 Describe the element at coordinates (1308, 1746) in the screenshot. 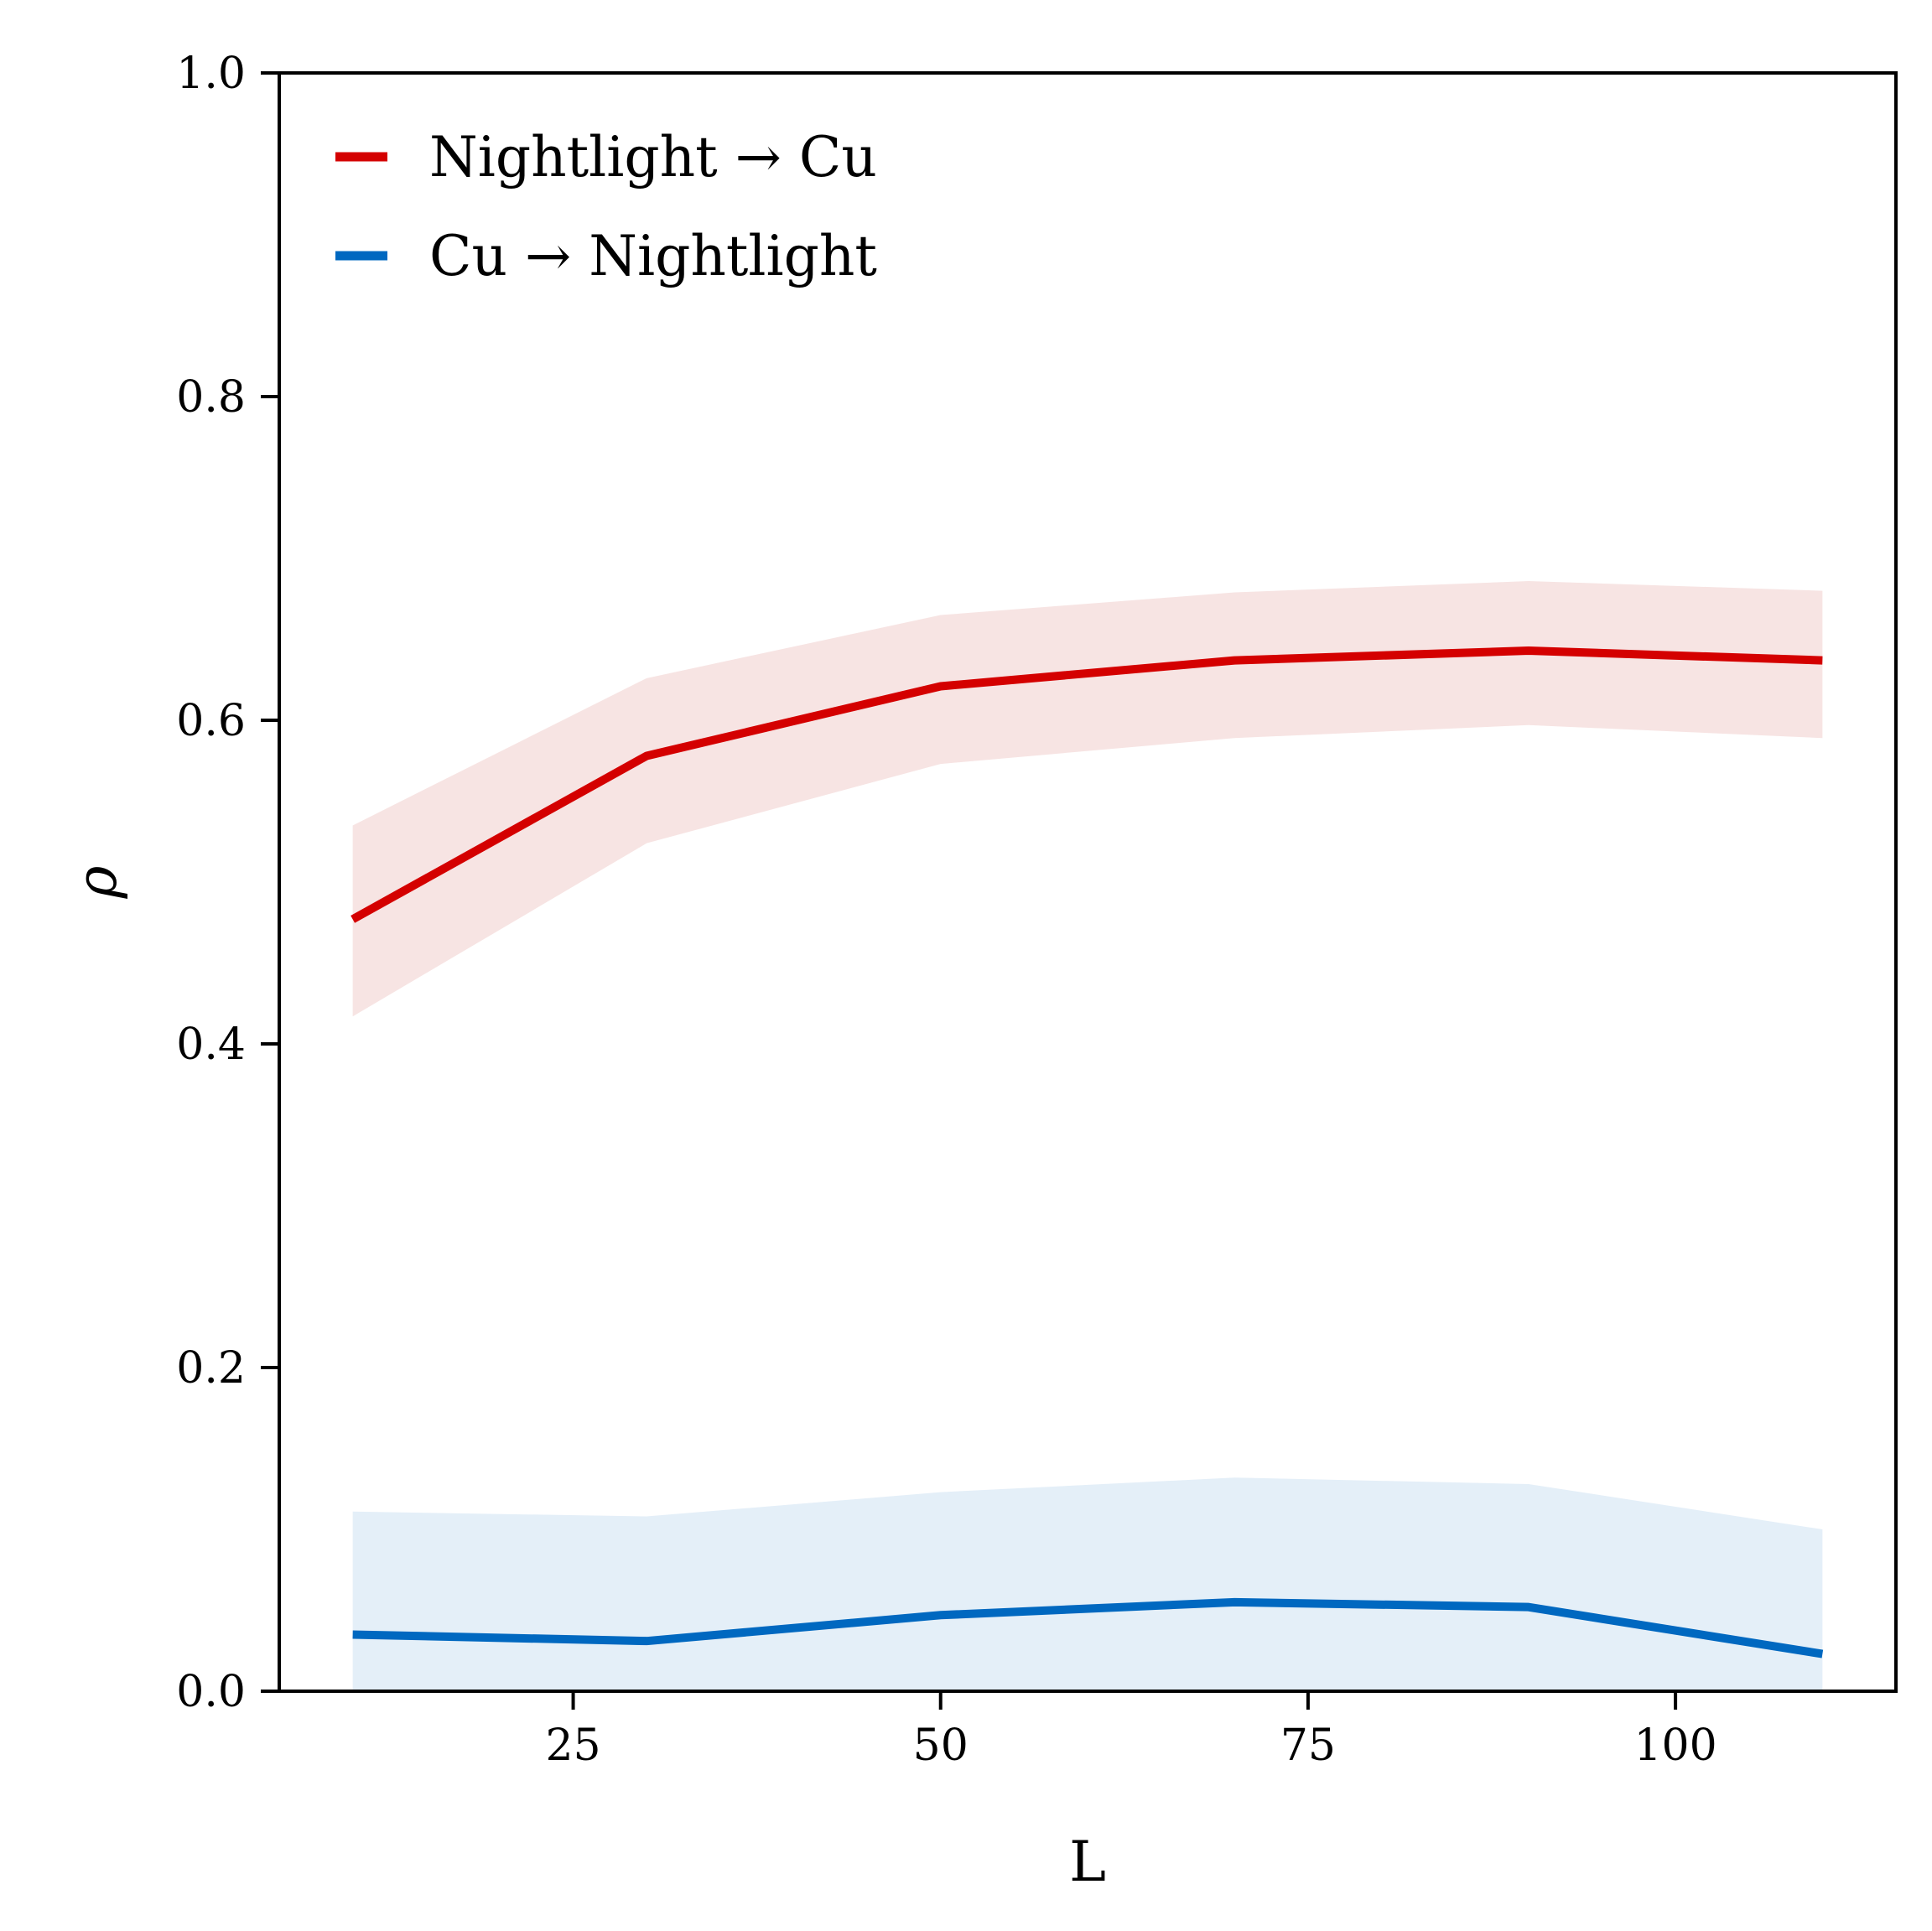

I see `x-tick-label: 75` at that location.